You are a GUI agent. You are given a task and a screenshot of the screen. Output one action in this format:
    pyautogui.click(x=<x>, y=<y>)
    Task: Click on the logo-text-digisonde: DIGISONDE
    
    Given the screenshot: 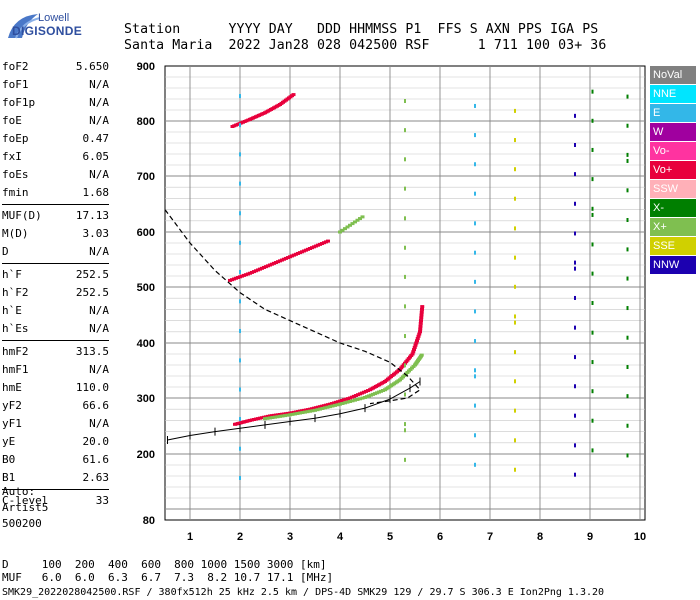 What is the action you would take?
    pyautogui.click(x=47, y=31)
    